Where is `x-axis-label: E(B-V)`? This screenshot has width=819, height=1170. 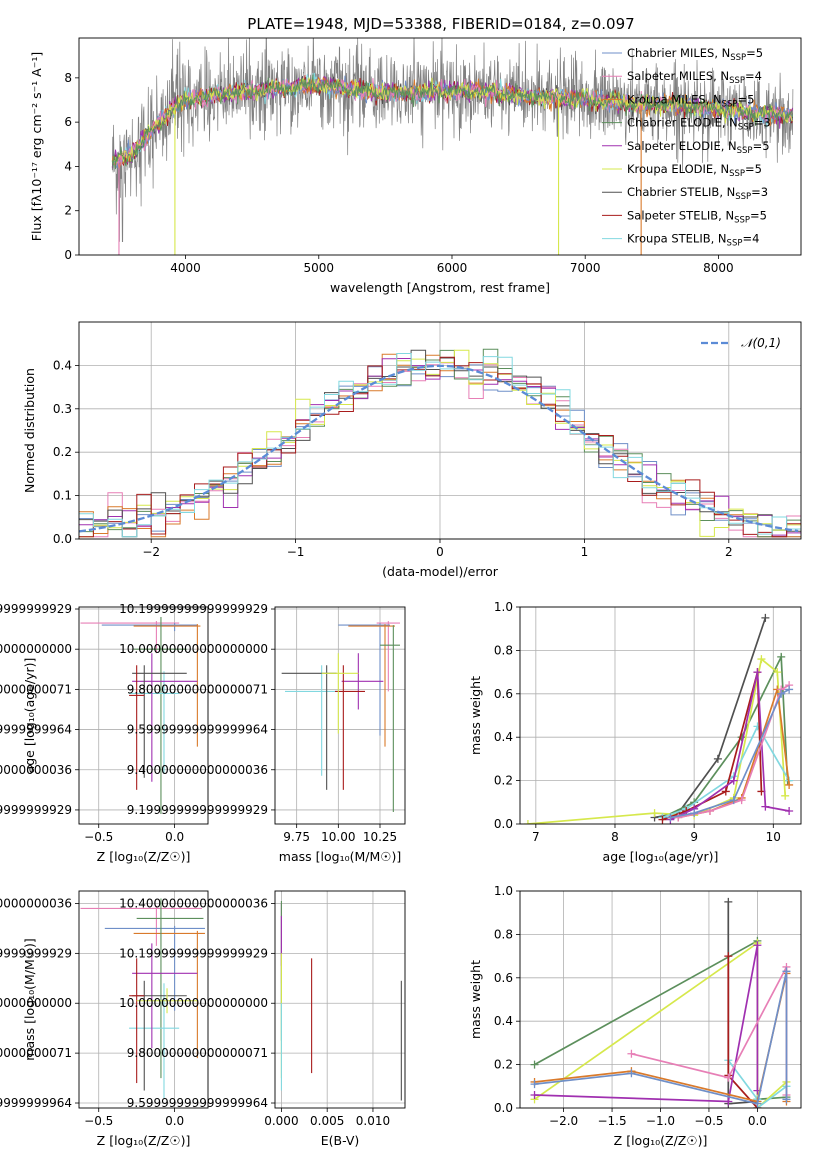
x-axis-label: E(B-V) is located at coordinates (340, 1140).